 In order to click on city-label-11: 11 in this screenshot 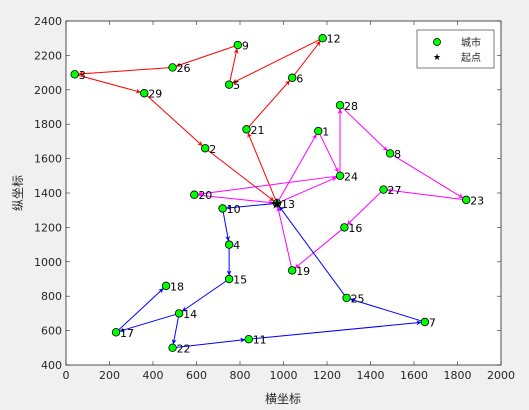, I will do `click(260, 340)`.